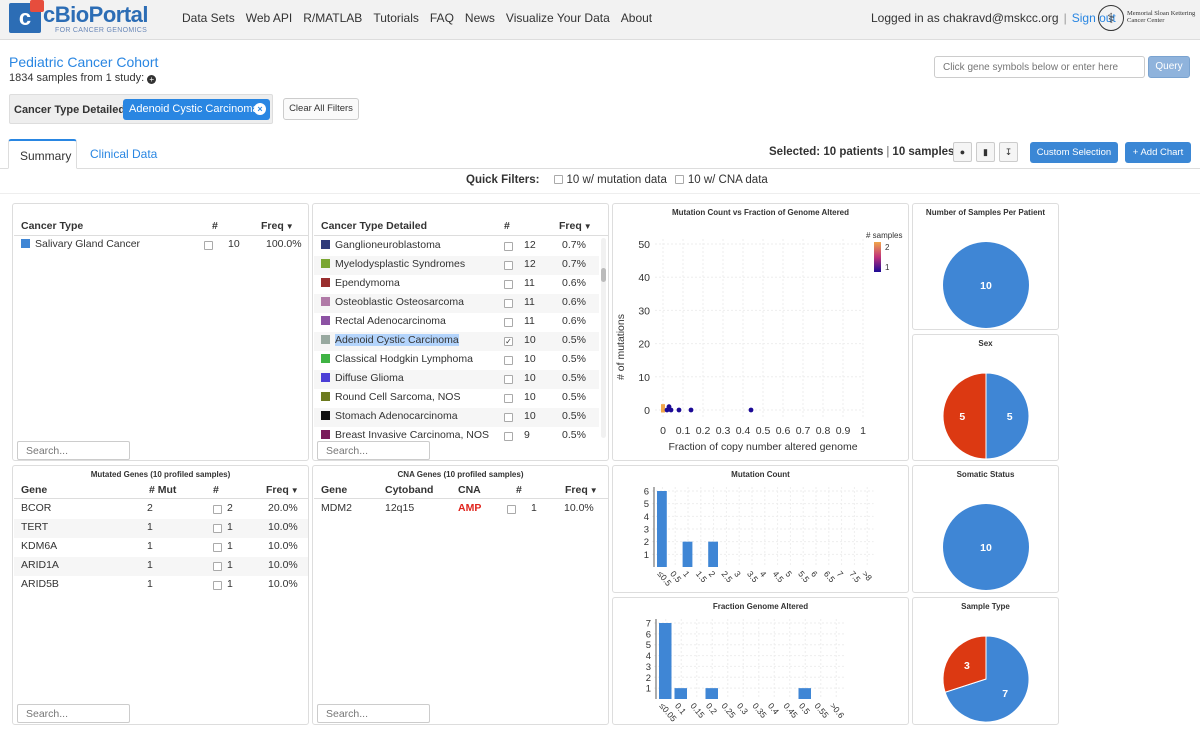 This screenshot has width=1200, height=729. I want to click on col-header-cancer-type-detailed: Cancer Type Detailed, so click(374, 226).